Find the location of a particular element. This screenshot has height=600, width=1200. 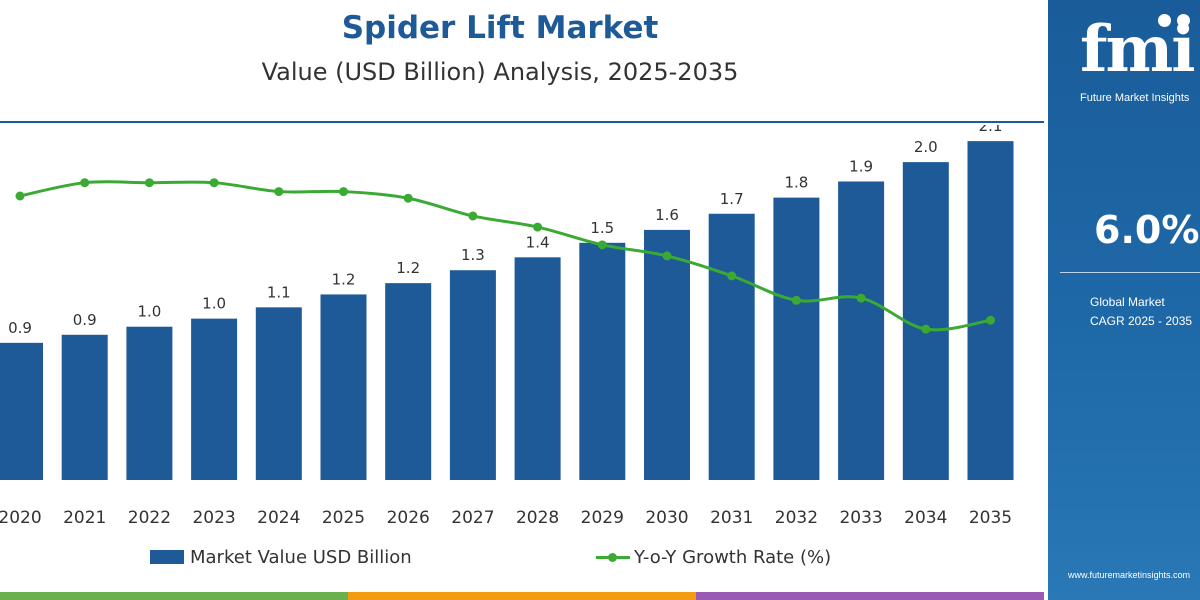

bar-label-2028: 1.4 is located at coordinates (538, 242).